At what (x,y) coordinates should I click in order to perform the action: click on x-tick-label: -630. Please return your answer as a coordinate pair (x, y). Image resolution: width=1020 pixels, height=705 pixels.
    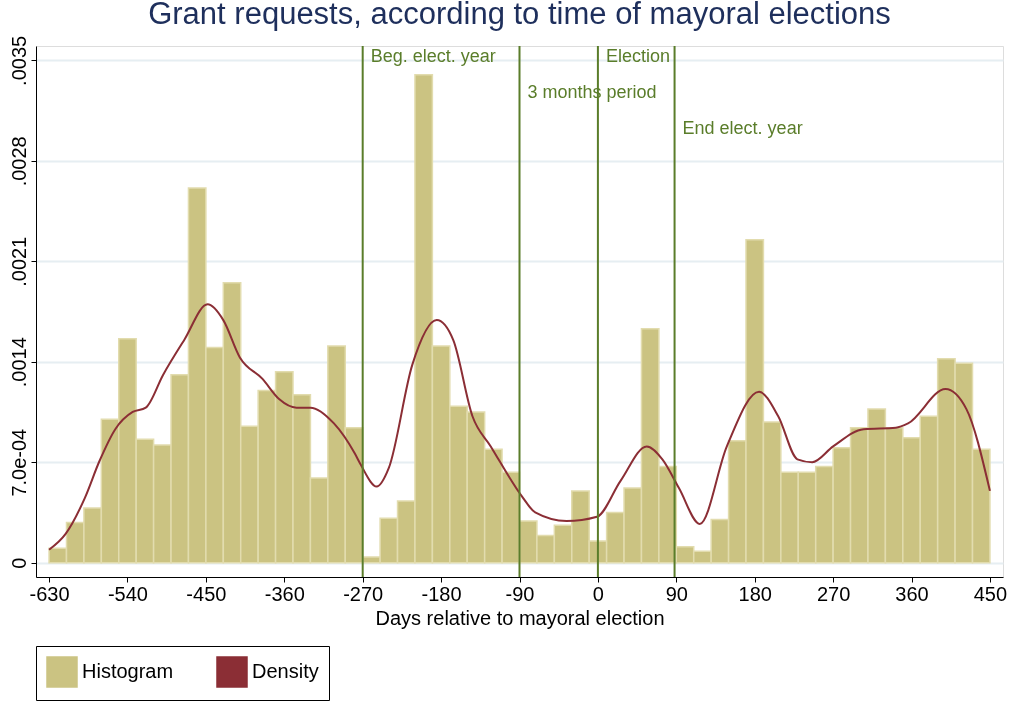
    Looking at the image, I should click on (49, 593).